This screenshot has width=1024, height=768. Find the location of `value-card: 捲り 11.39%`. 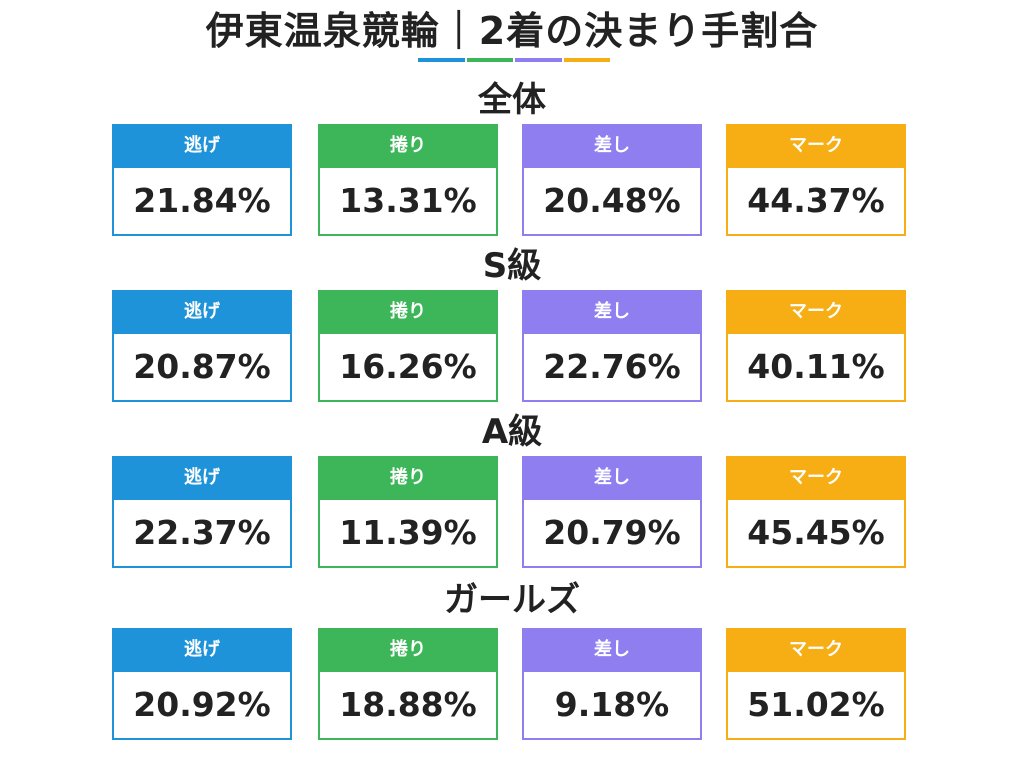

value-card: 捲り 11.39% is located at coordinates (408, 512).